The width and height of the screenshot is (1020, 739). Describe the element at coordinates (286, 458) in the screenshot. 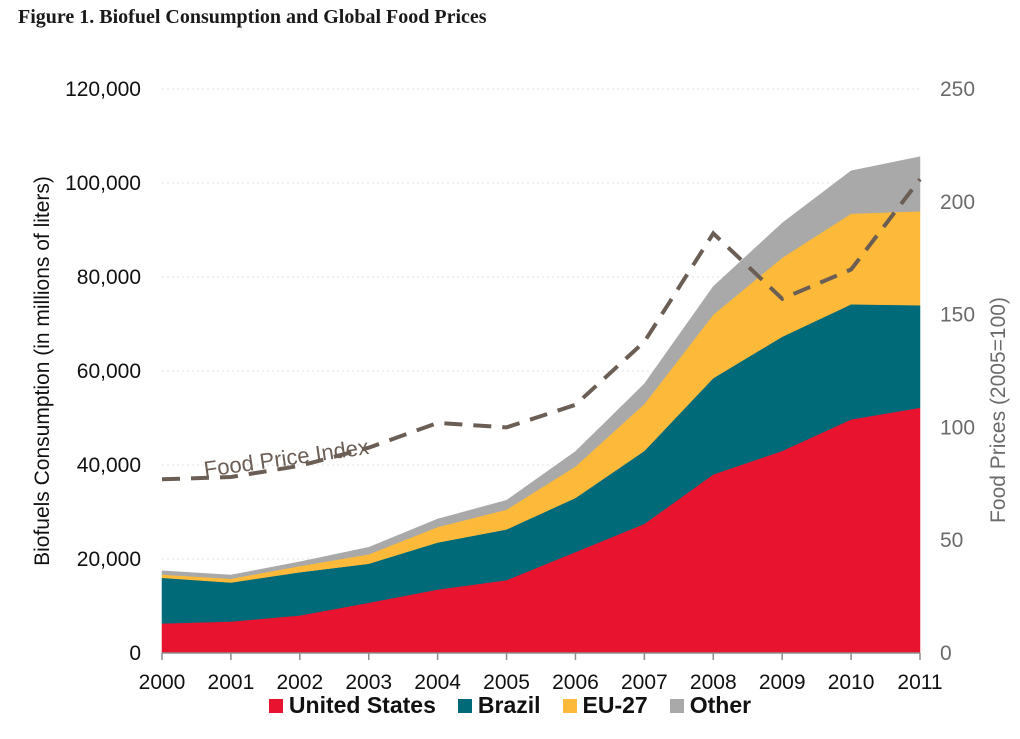

I see `food-price-index-annotation: Food Price Index` at that location.